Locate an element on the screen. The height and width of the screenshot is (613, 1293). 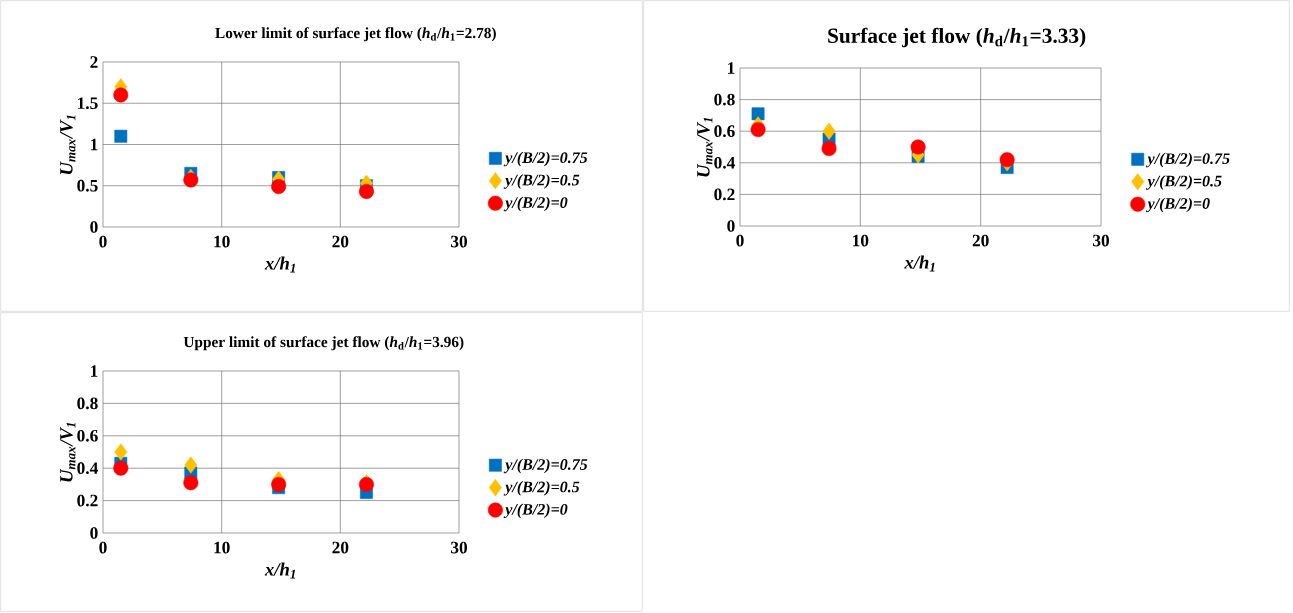
y-tick-label: 0.5 is located at coordinates (87, 185).